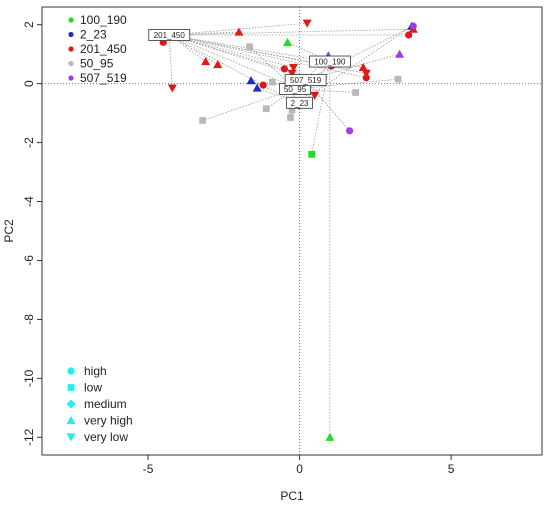 The image size is (550, 514). I want to click on centroid-label-text: 2_23, so click(300, 103).